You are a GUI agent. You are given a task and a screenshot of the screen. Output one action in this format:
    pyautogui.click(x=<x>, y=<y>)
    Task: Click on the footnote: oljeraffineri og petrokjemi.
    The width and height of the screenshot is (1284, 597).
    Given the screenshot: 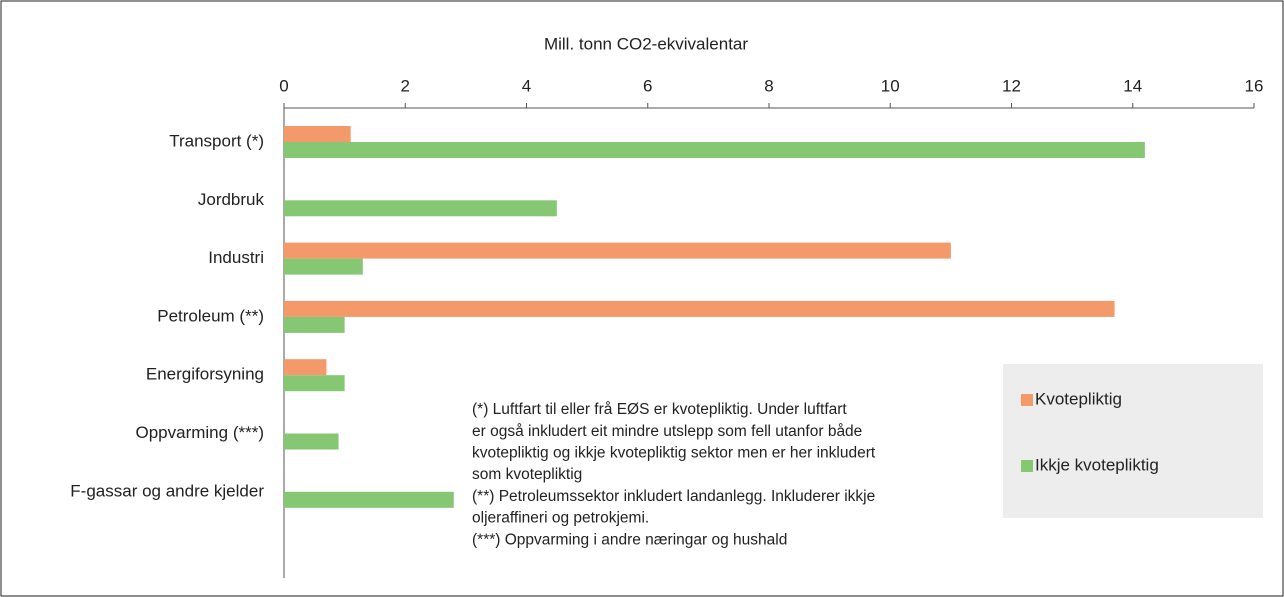 What is the action you would take?
    pyautogui.click(x=560, y=518)
    